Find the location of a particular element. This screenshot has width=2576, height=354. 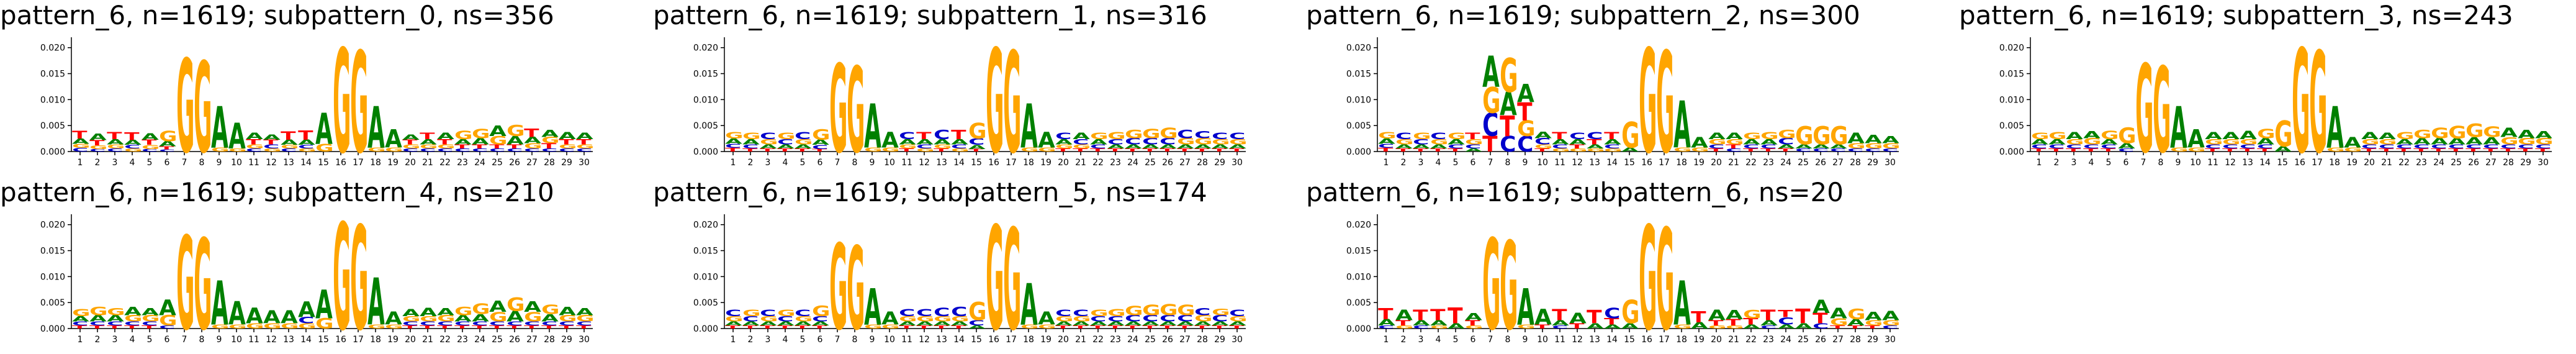

x-tick-label: 7 is located at coordinates (837, 340).